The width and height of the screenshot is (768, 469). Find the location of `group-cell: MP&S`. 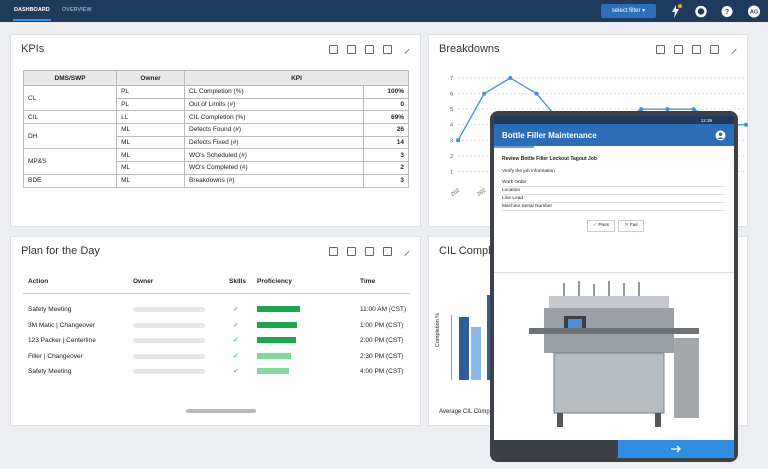

group-cell: MP&S is located at coordinates (70, 161).